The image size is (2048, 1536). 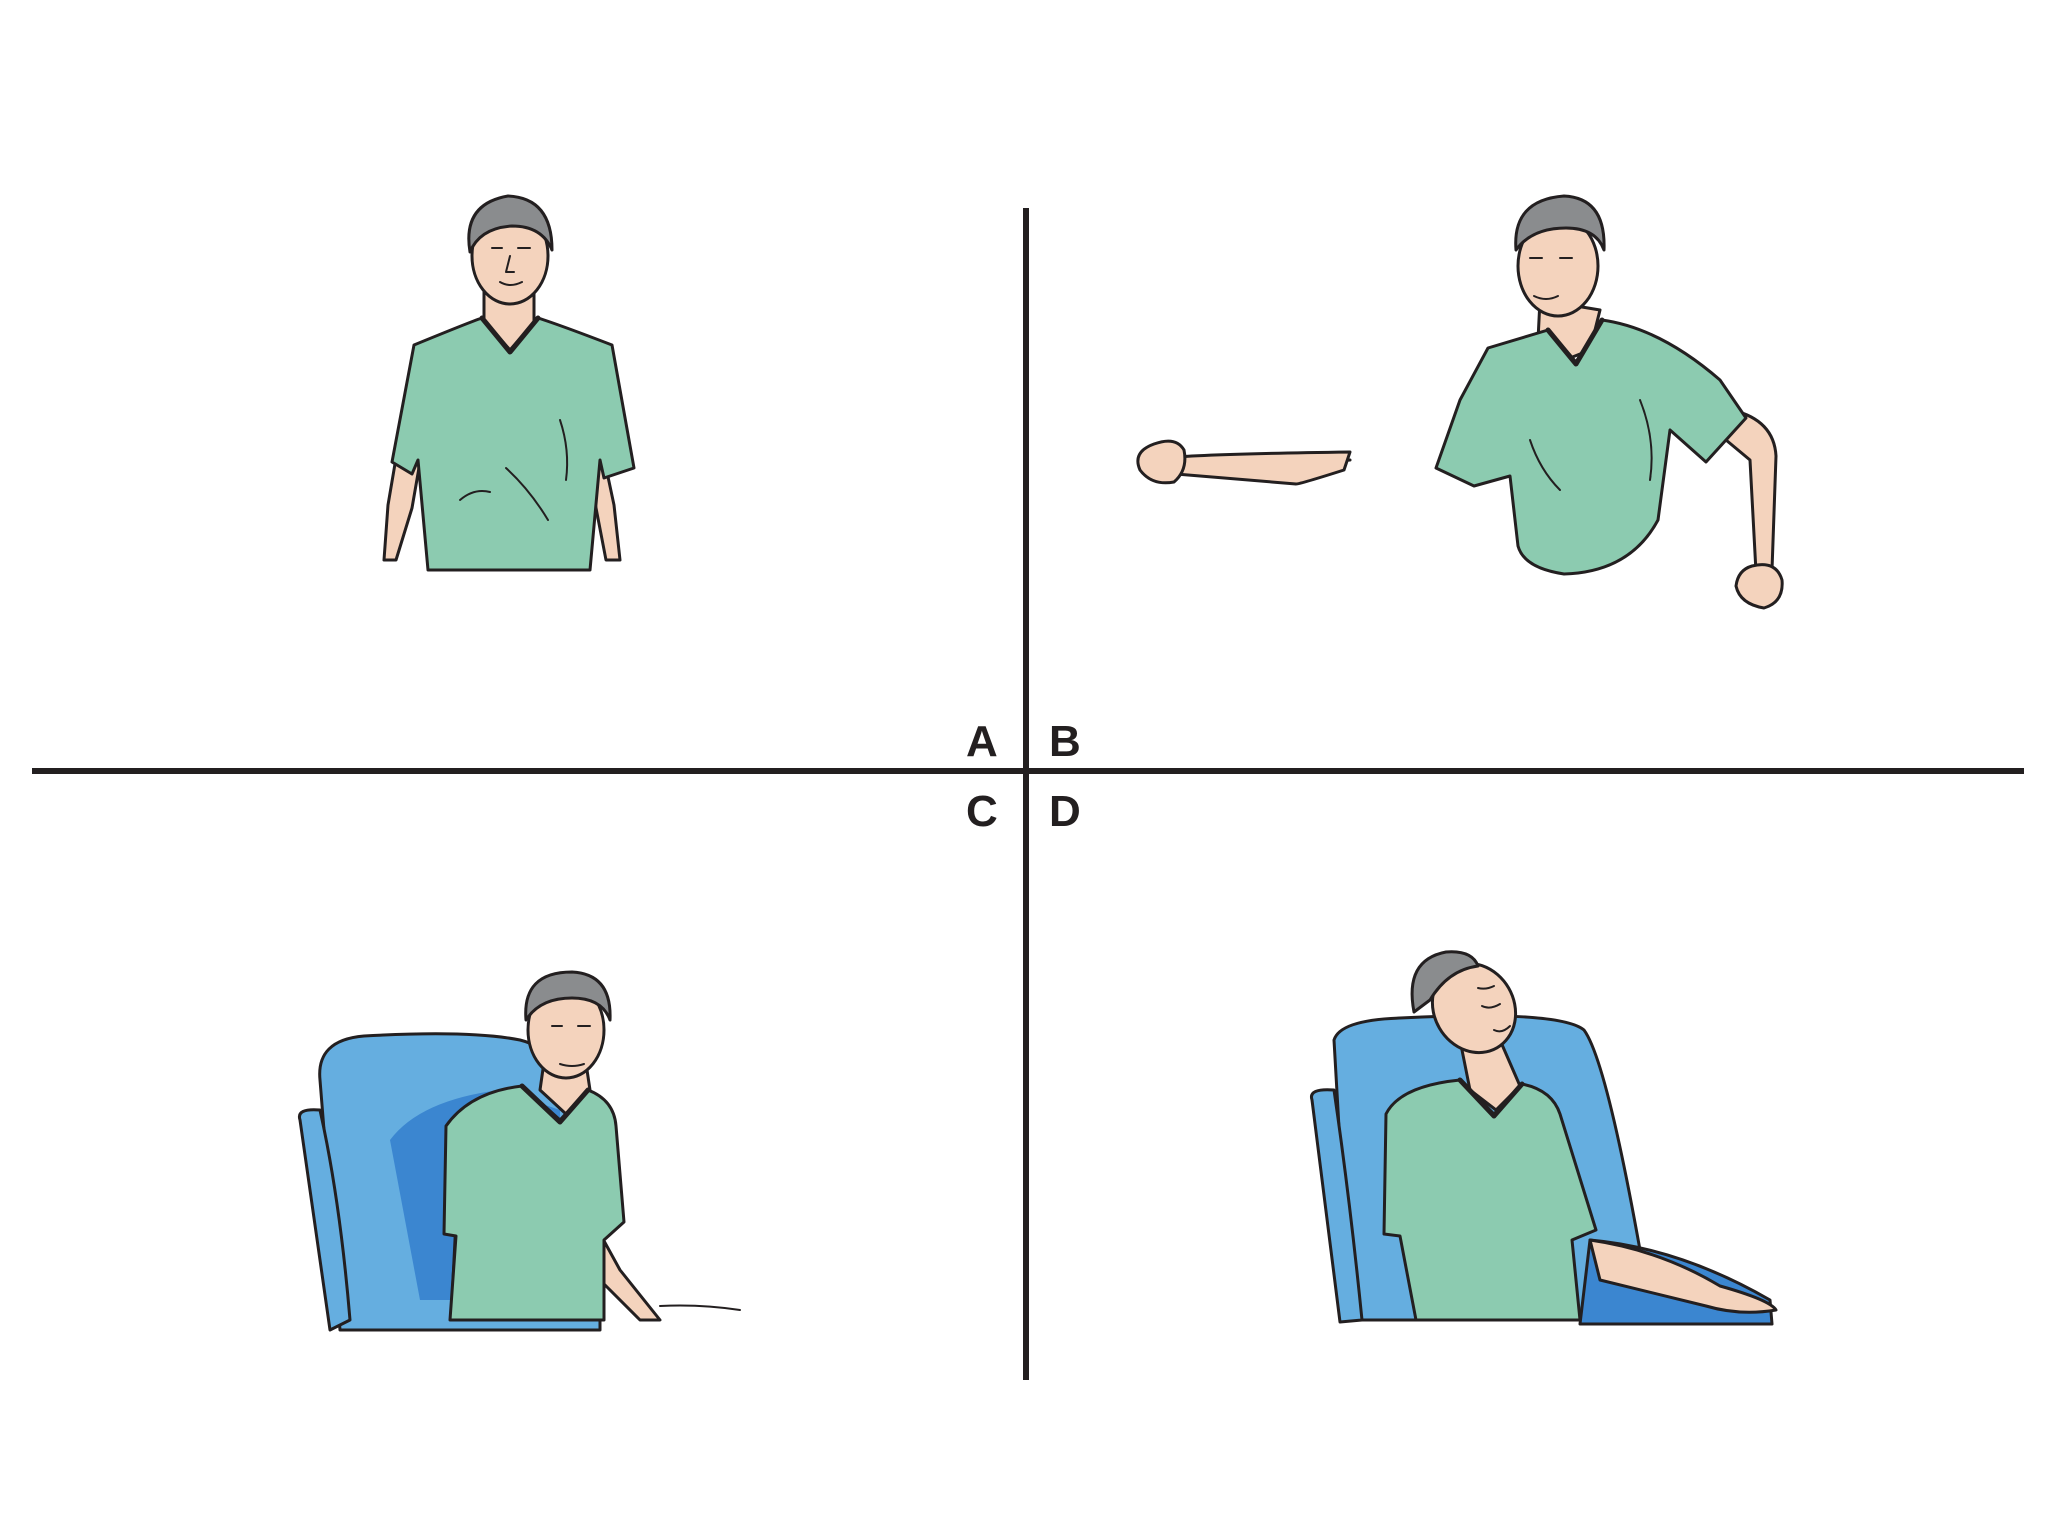 What do you see at coordinates (534, 1203) in the screenshot?
I see `figure-c-shirt` at bounding box center [534, 1203].